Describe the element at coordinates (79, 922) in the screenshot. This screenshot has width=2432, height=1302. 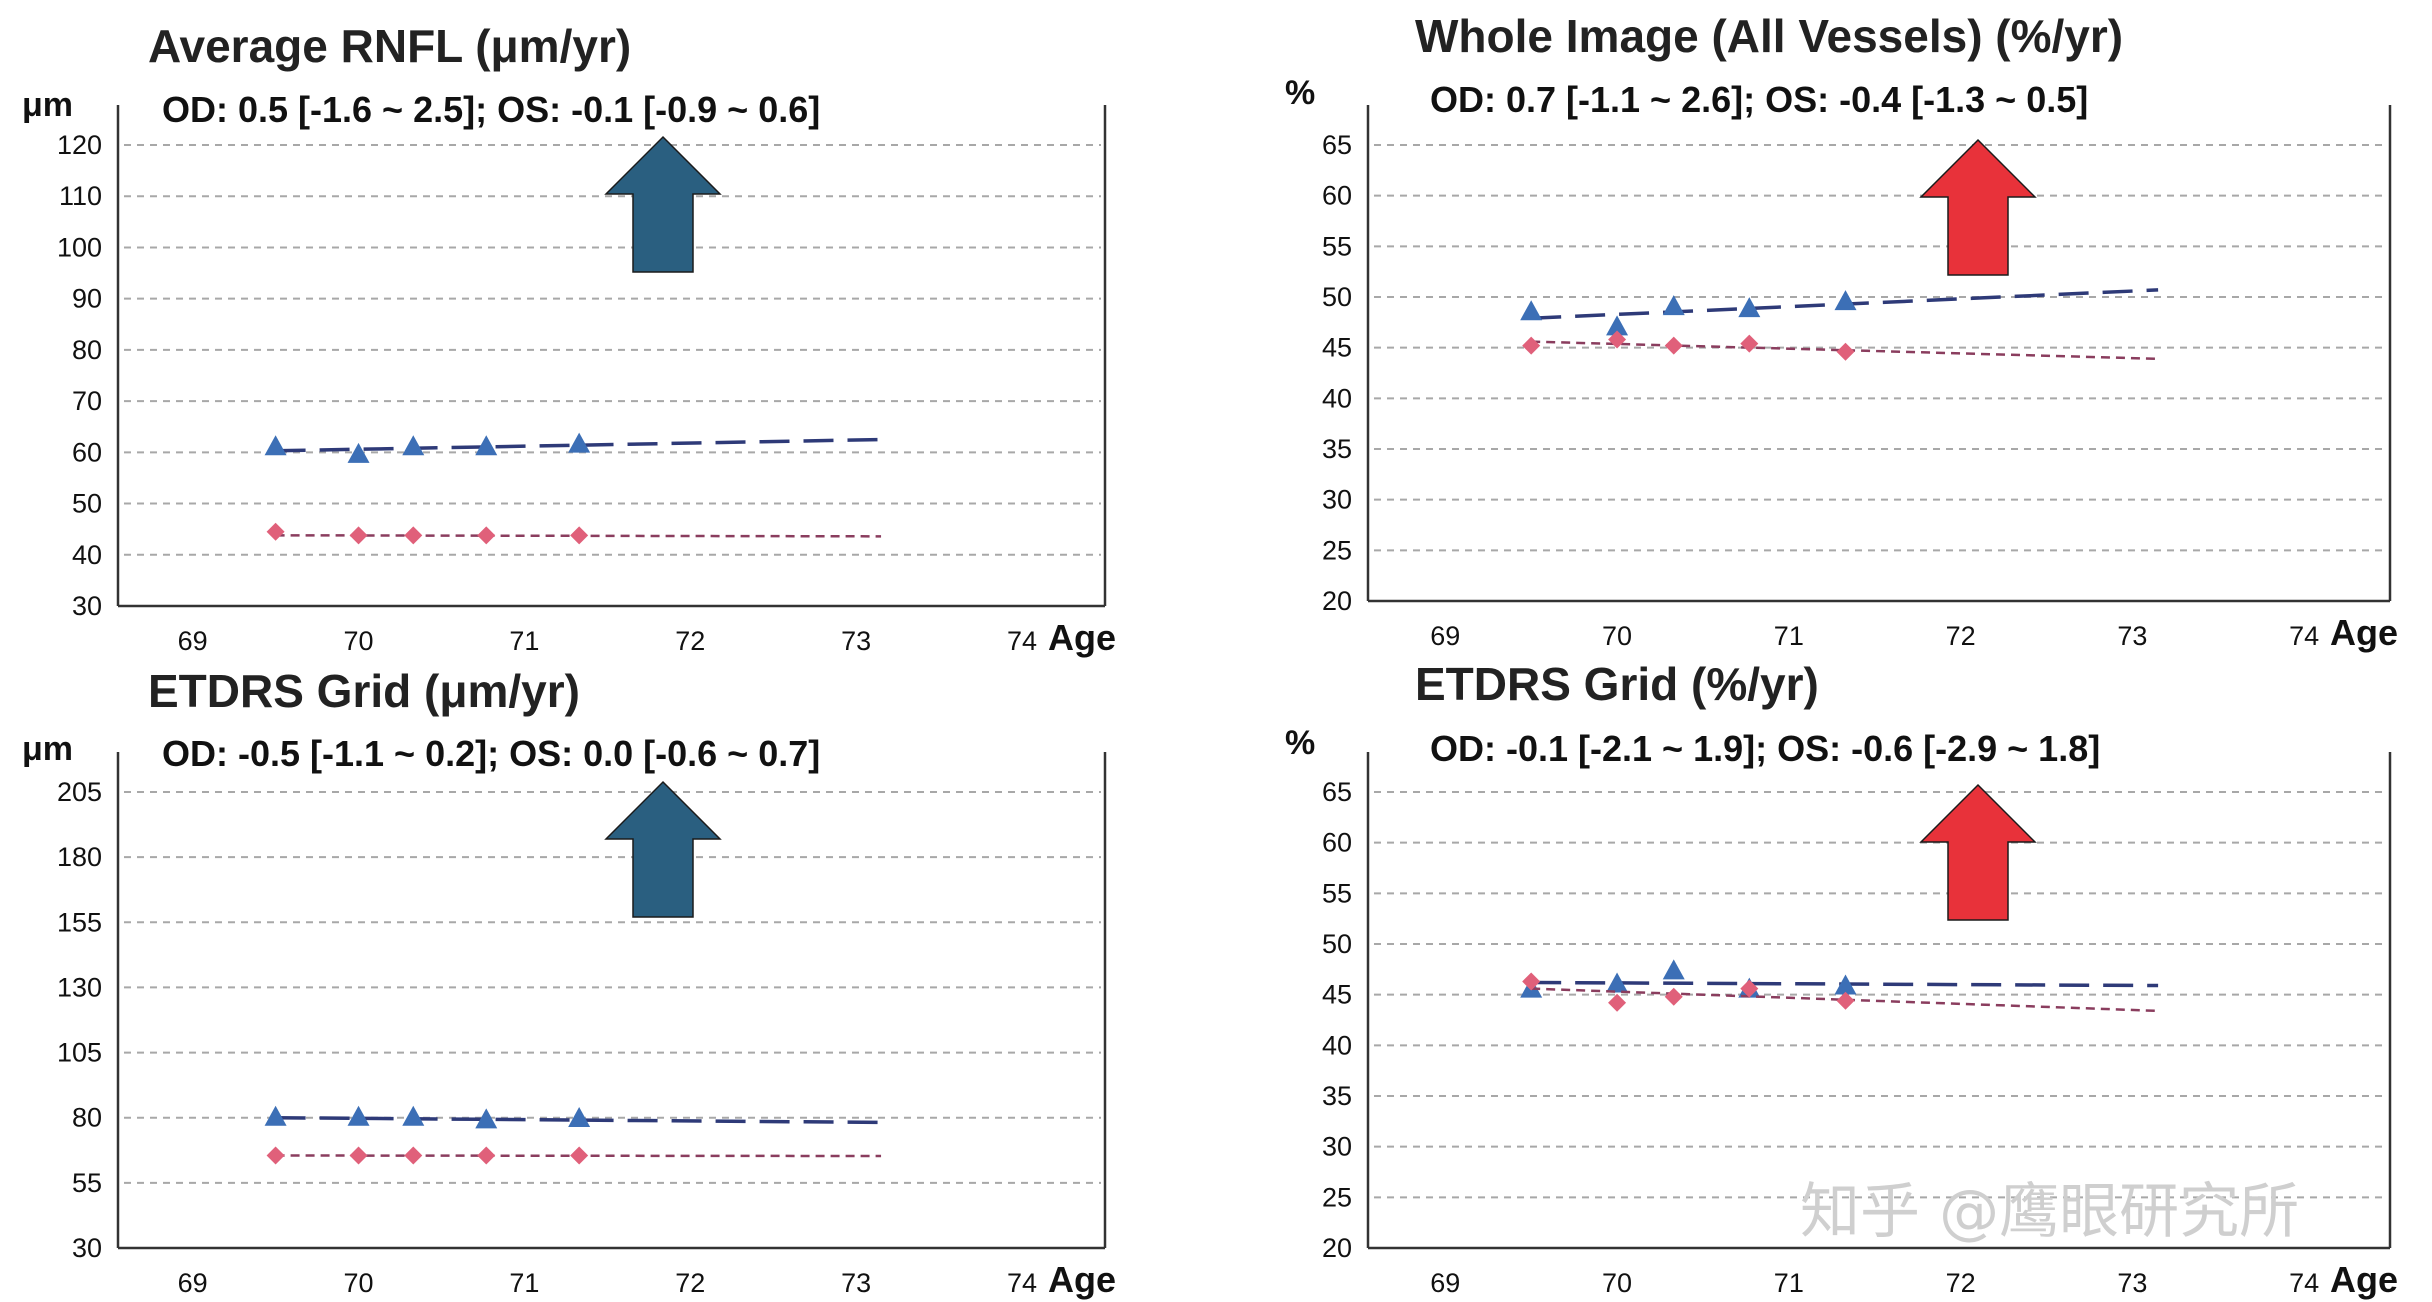
I see `y-tick-label: 155` at that location.